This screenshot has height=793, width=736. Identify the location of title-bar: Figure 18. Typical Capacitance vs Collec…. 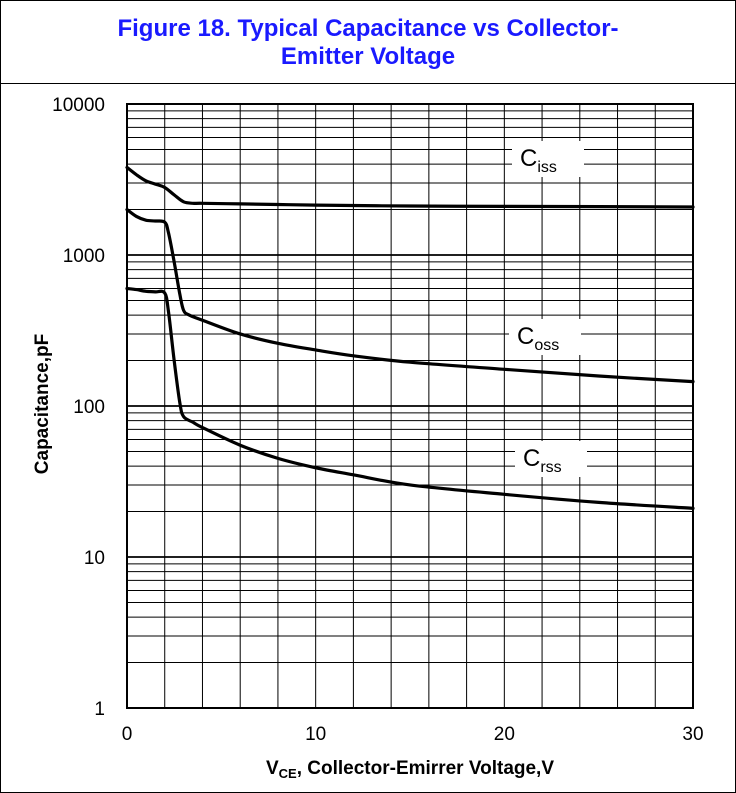
(368, 42).